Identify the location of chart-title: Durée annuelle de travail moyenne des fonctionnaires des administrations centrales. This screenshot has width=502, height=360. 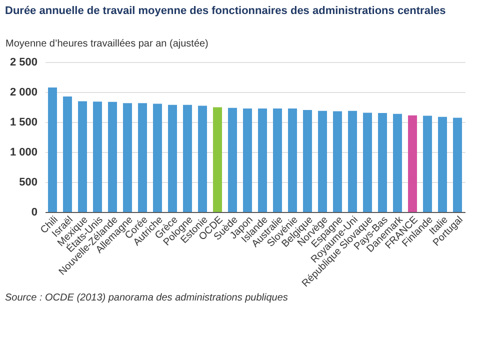
(225, 11).